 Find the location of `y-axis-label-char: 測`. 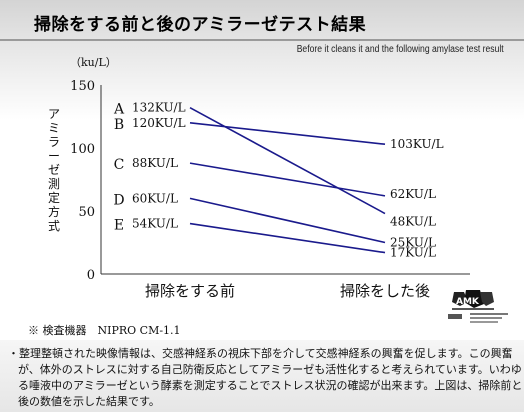

y-axis-label-char: 測 is located at coordinates (54, 184).